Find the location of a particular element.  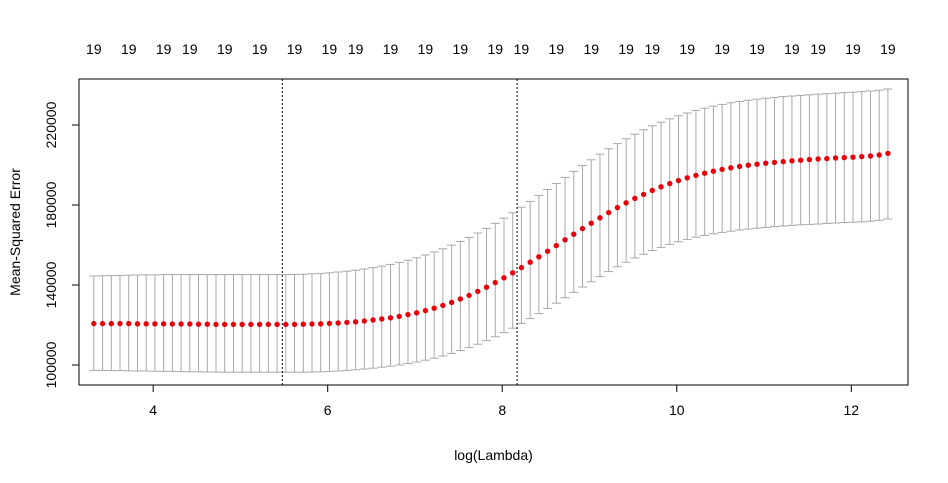

x-axis-label: log(Lambda) is located at coordinates (493, 455).